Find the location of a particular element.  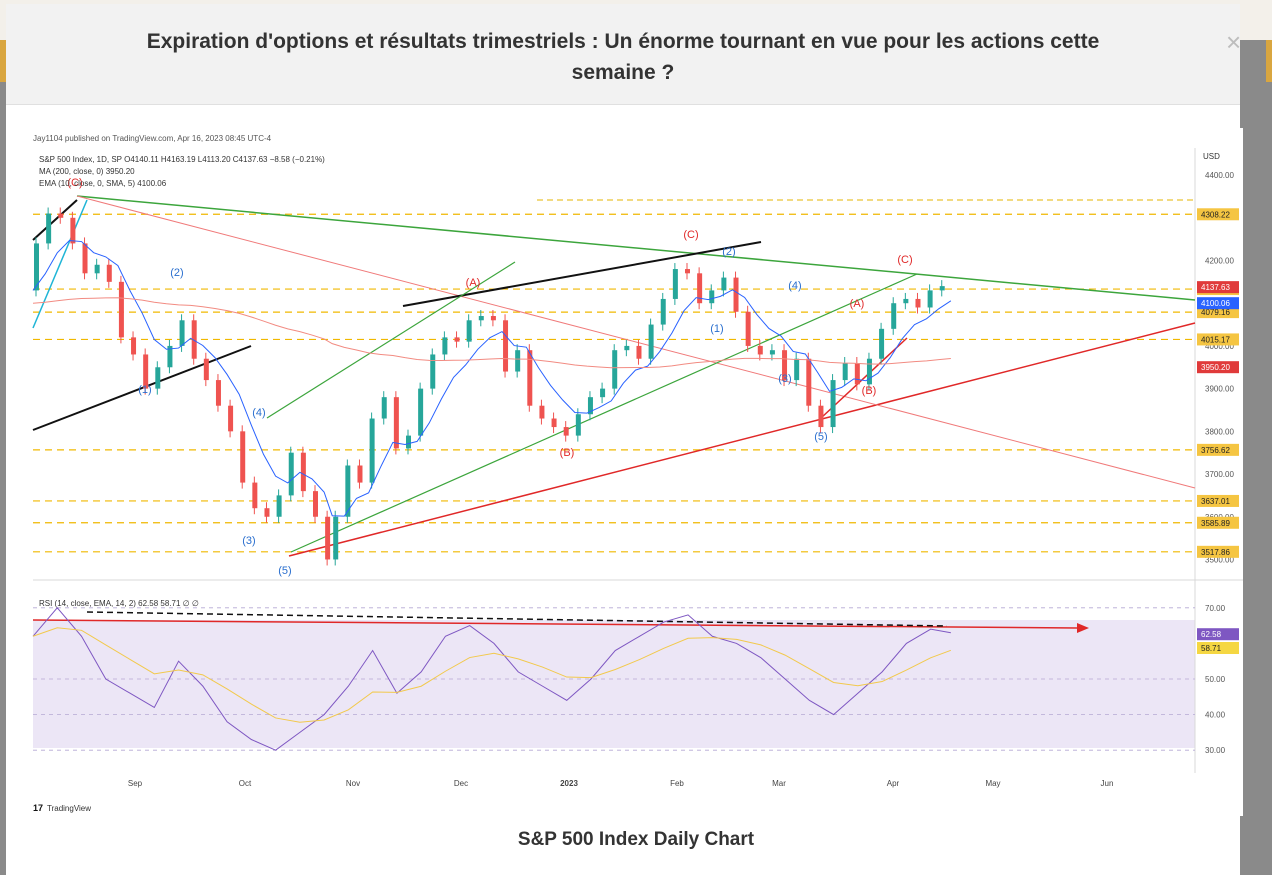

level-label: 4015.17 is located at coordinates (1215, 339).